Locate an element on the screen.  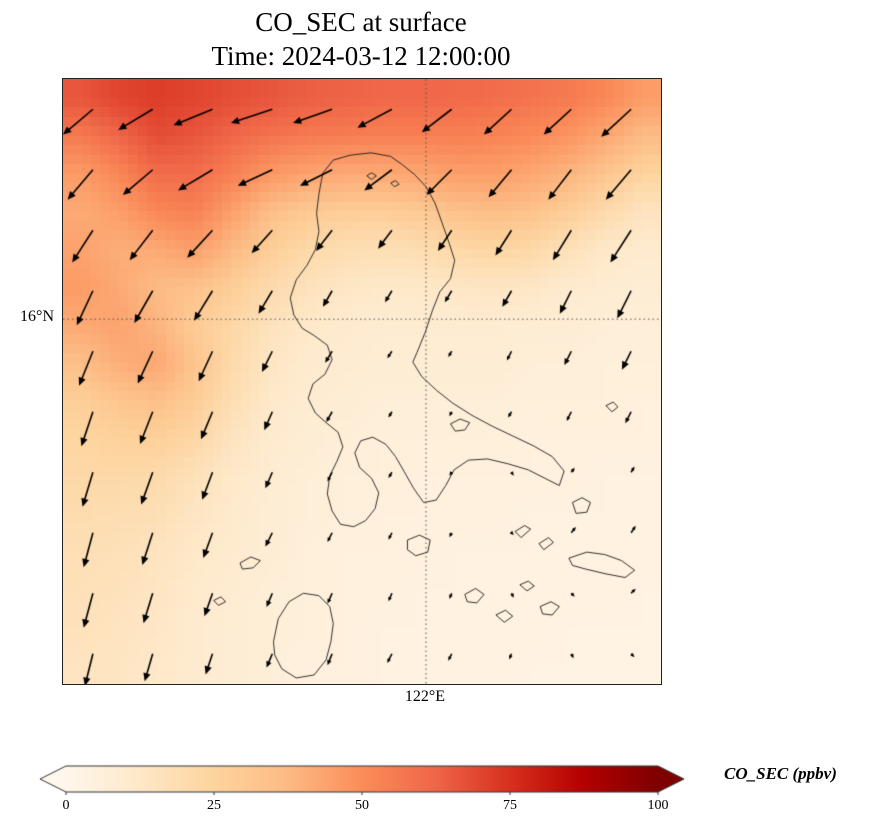
colorbar is located at coordinates (368, 780).